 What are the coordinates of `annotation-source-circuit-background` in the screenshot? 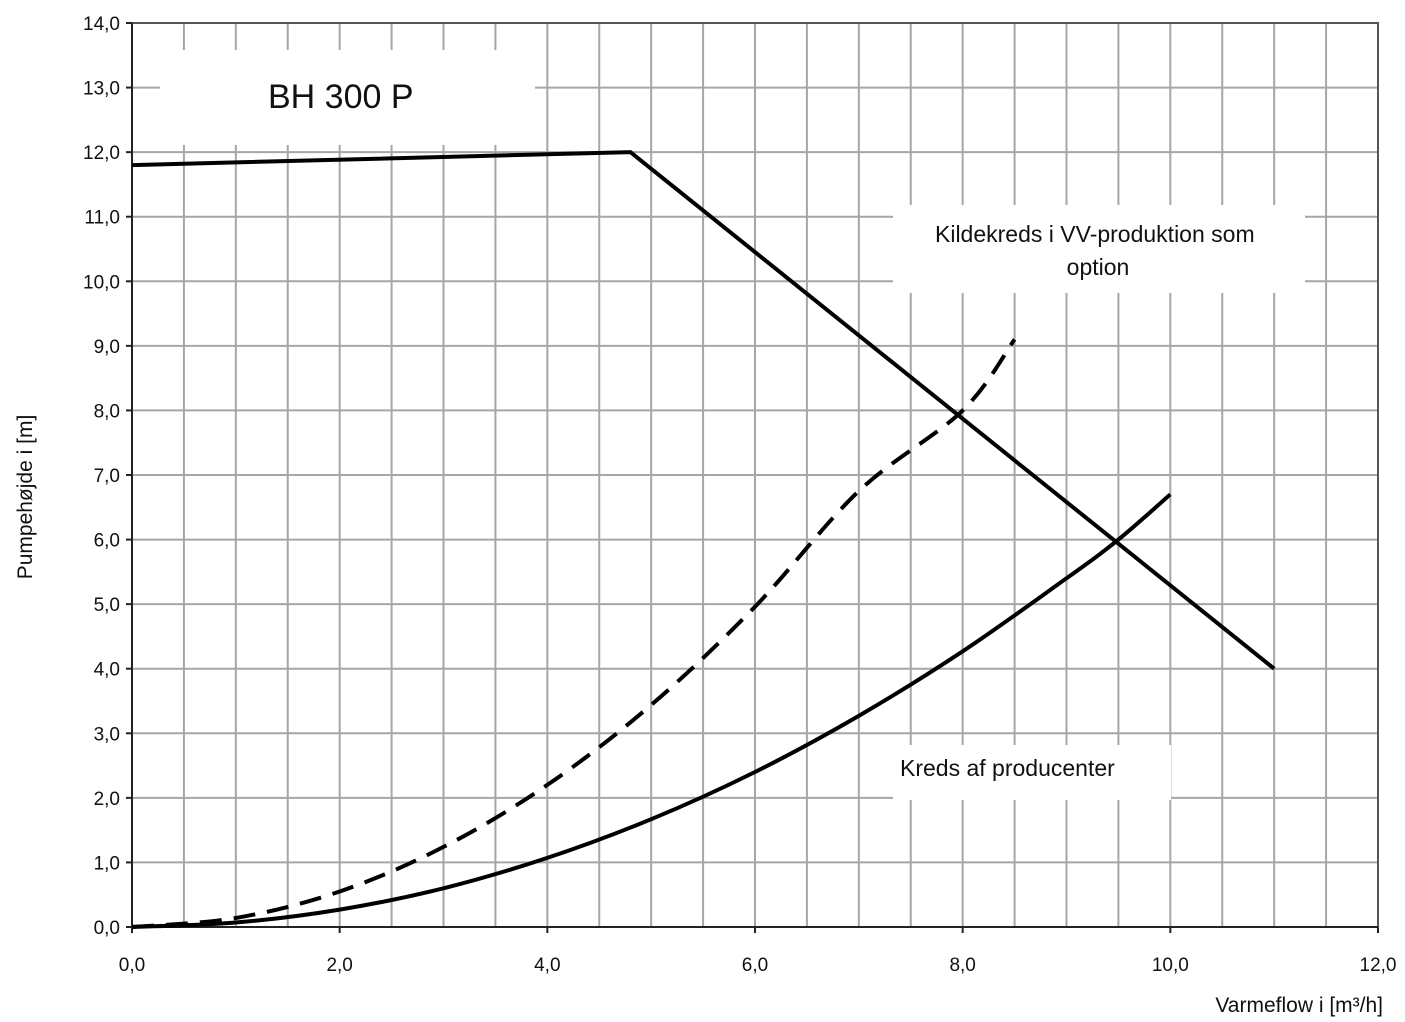 It's located at (1099, 249).